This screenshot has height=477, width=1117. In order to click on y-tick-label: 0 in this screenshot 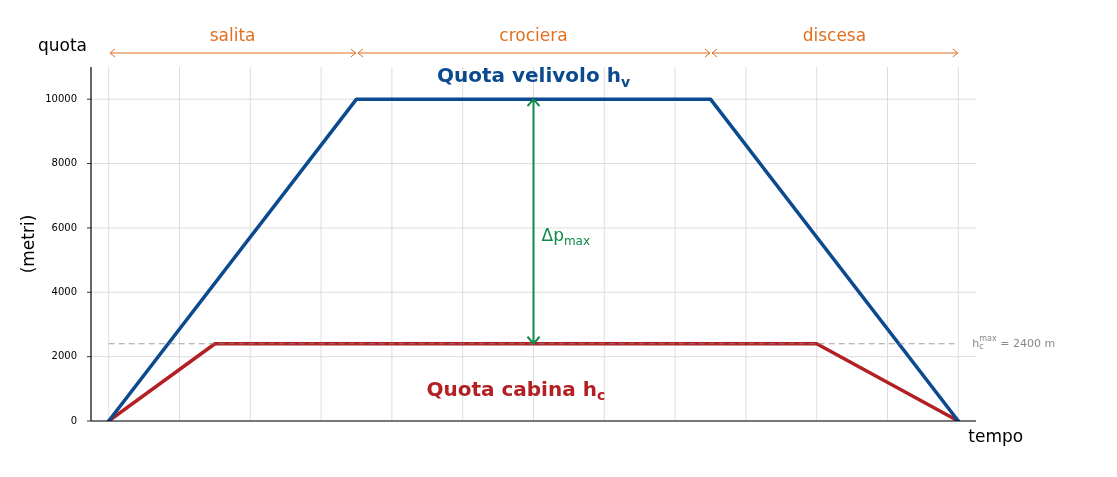, I will do `click(73, 420)`.